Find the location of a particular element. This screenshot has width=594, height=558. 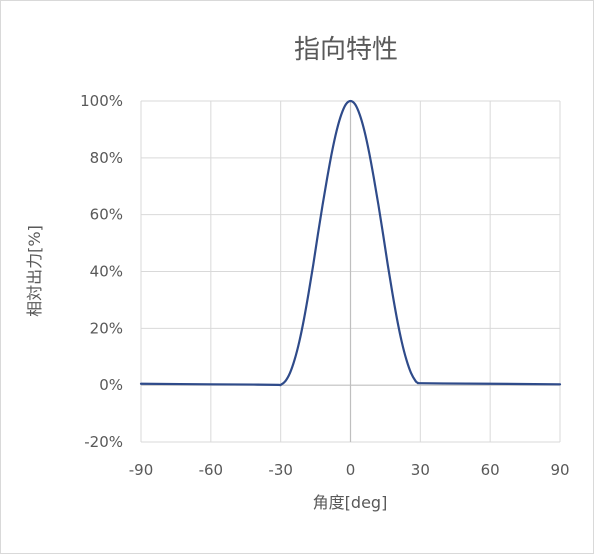

y-tick-label: 40% is located at coordinates (106, 272).